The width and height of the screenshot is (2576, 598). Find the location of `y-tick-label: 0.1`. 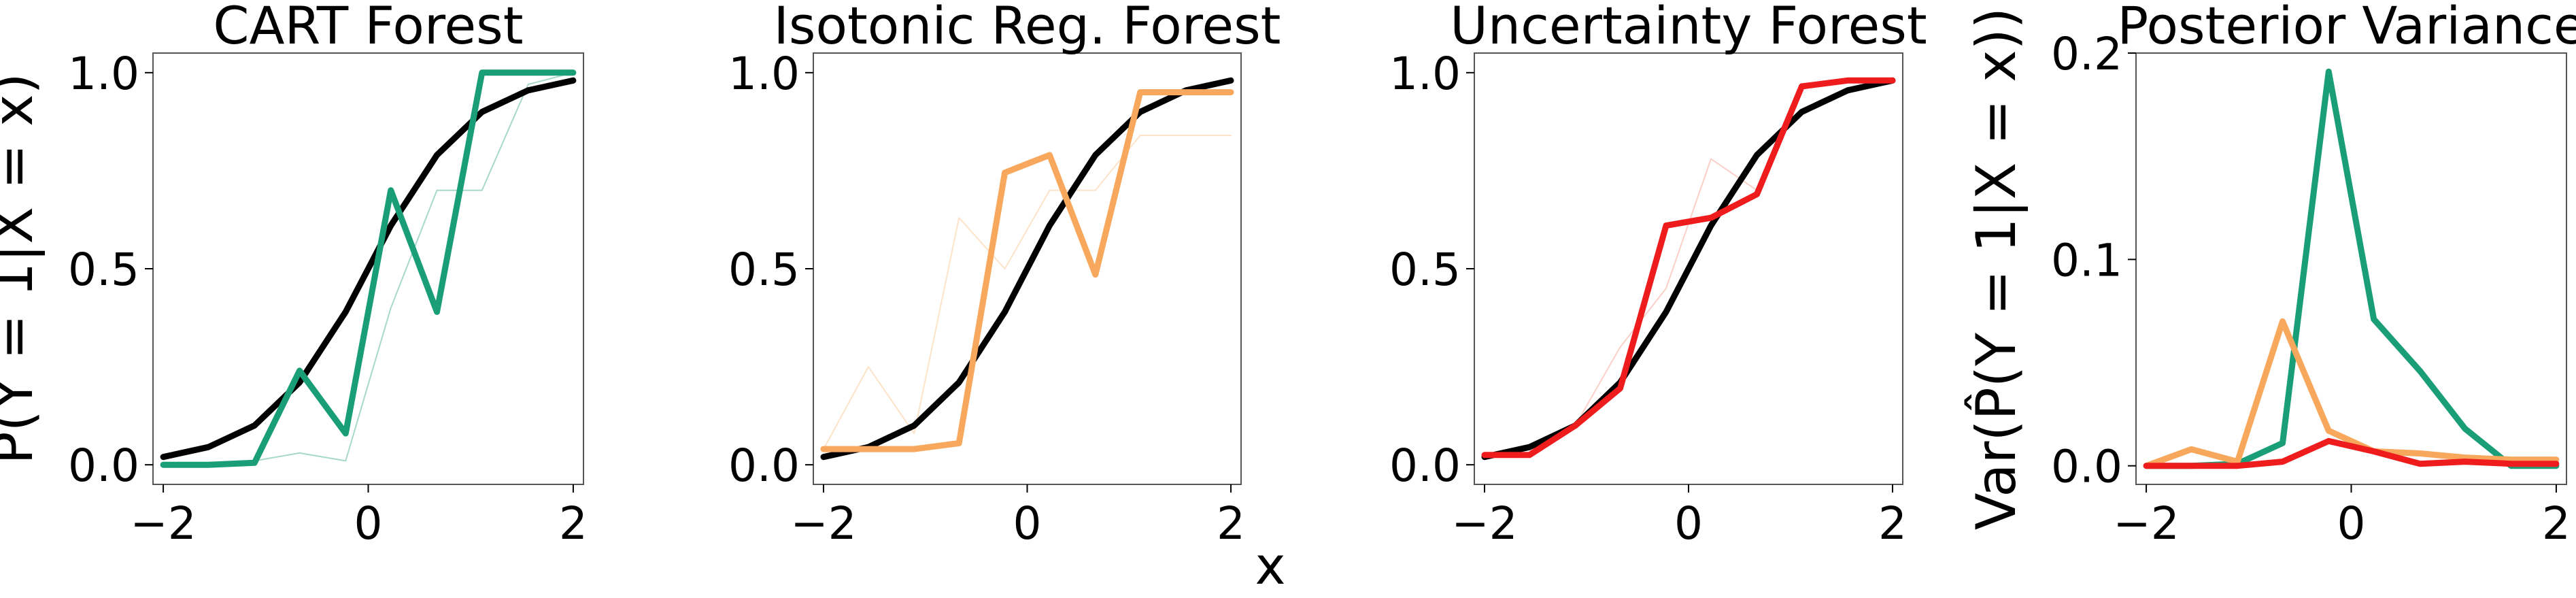

y-tick-label: 0.1 is located at coordinates (2086, 260).